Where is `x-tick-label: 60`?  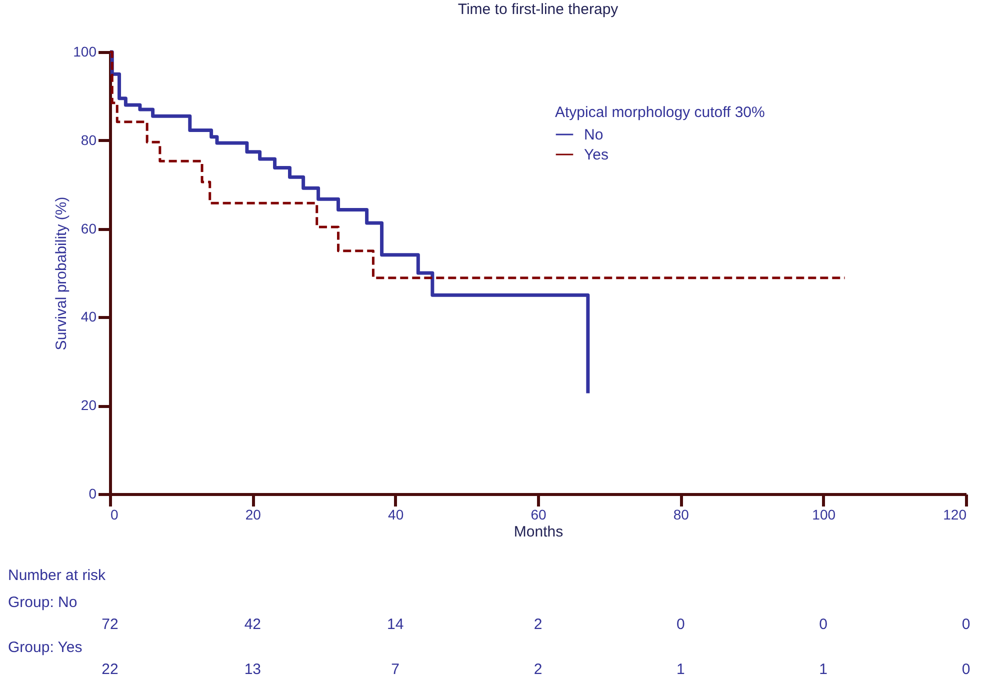 x-tick-label: 60 is located at coordinates (538, 514).